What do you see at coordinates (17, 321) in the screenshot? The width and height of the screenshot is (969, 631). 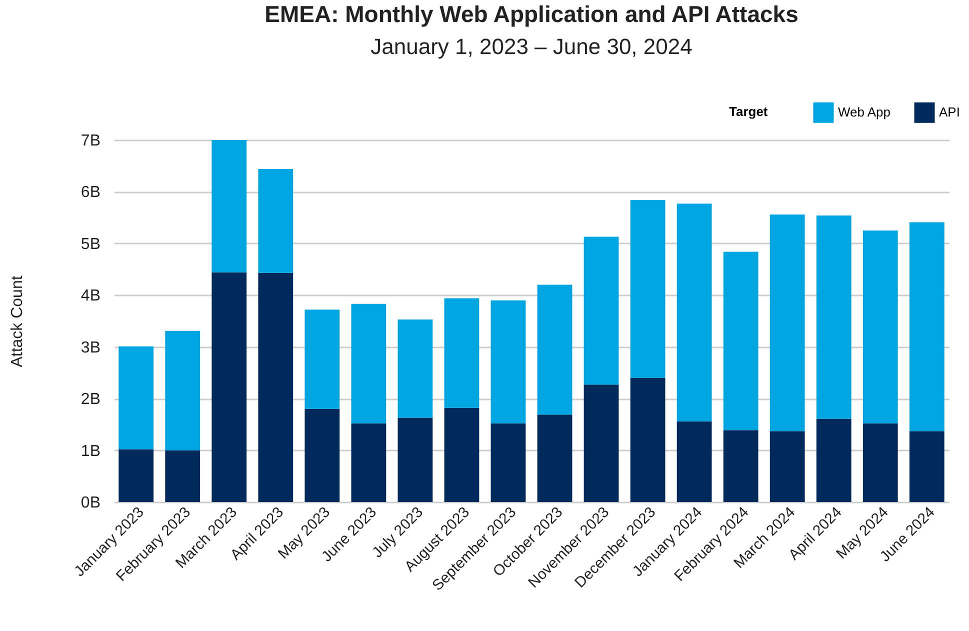 I see `y-axis-title: Attack Count` at bounding box center [17, 321].